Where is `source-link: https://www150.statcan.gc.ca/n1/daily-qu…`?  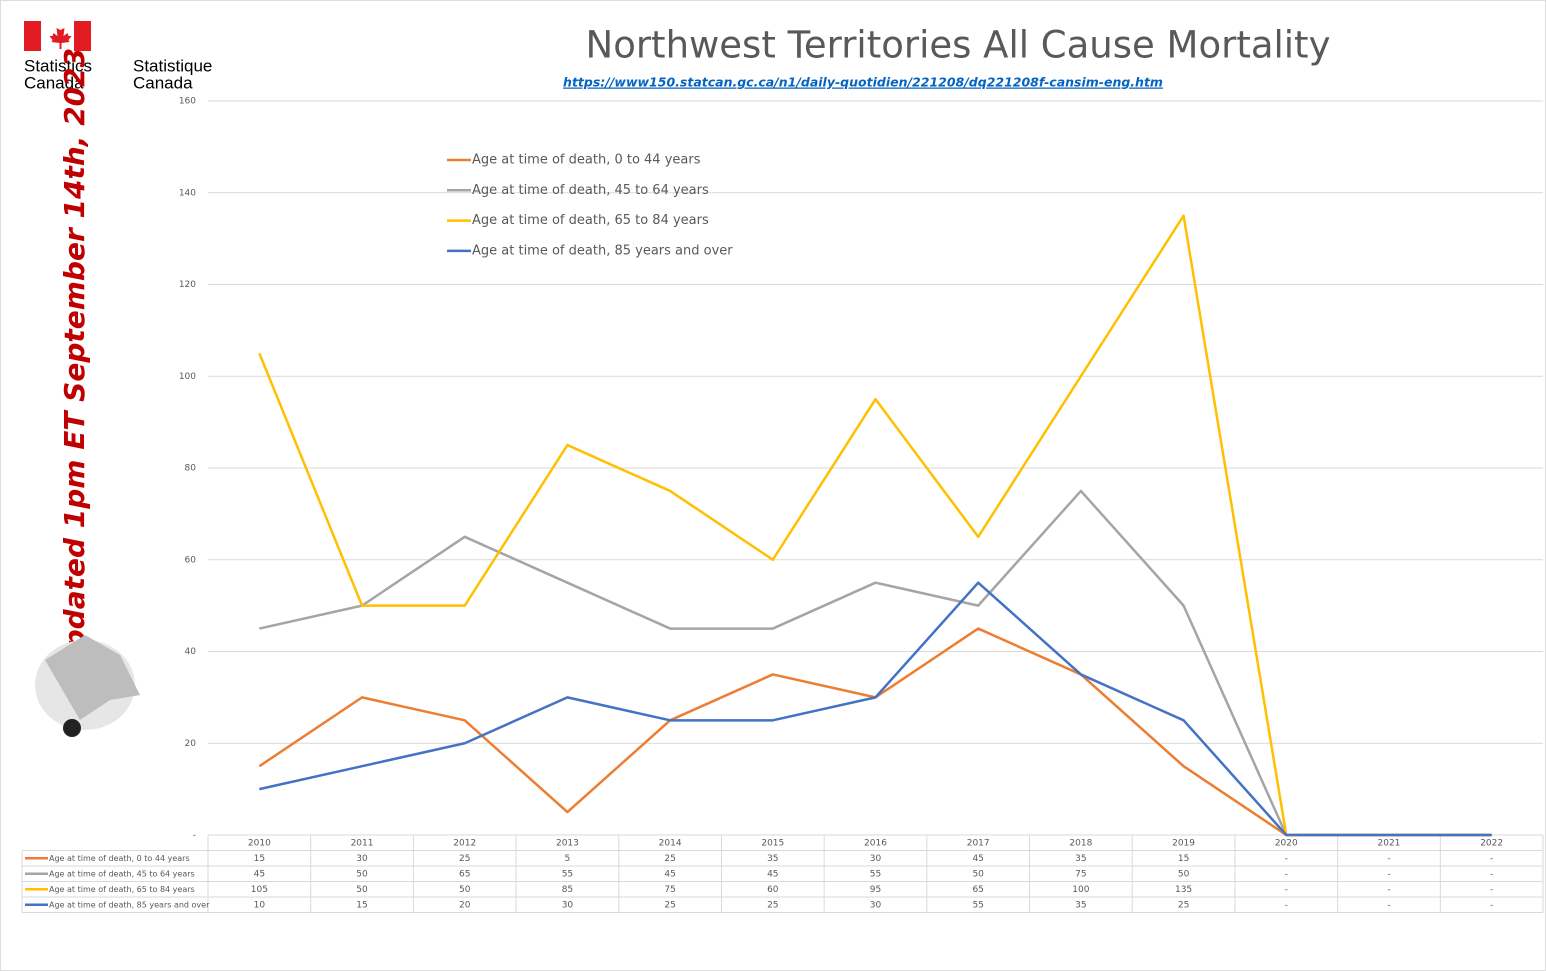 source-link: https://www150.statcan.gc.ca/n1/daily-qu… is located at coordinates (863, 82).